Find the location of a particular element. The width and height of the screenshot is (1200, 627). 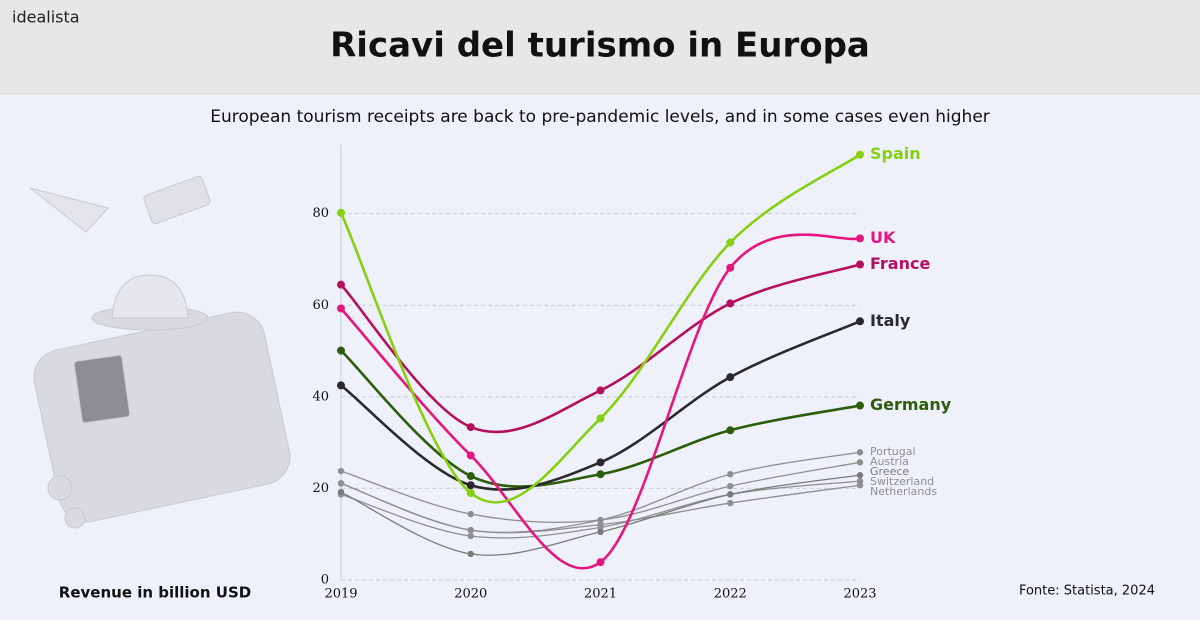

x-tick-label: 2022 is located at coordinates (730, 594).